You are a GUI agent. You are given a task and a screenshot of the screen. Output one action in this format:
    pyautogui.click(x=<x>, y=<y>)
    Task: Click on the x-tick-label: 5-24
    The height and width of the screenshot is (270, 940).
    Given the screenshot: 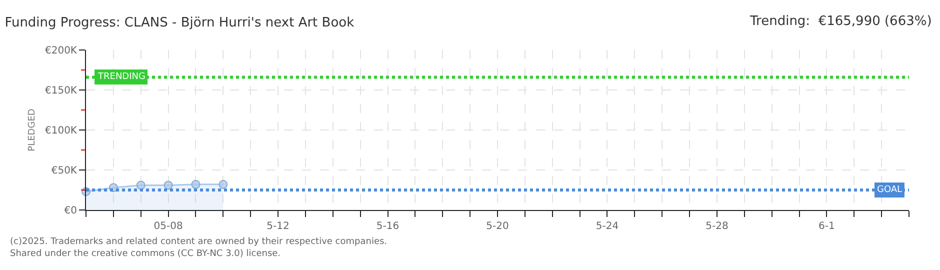 What is the action you would take?
    pyautogui.click(x=607, y=226)
    